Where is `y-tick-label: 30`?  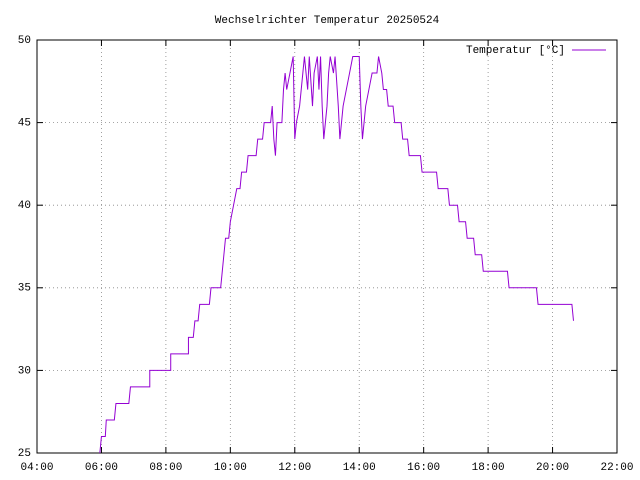
y-tick-label: 30 is located at coordinates (24, 371).